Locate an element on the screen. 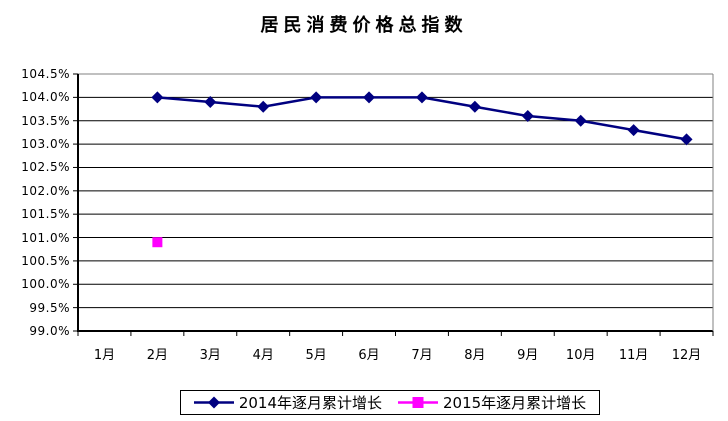  x-tick-label: 9月 is located at coordinates (528, 355).